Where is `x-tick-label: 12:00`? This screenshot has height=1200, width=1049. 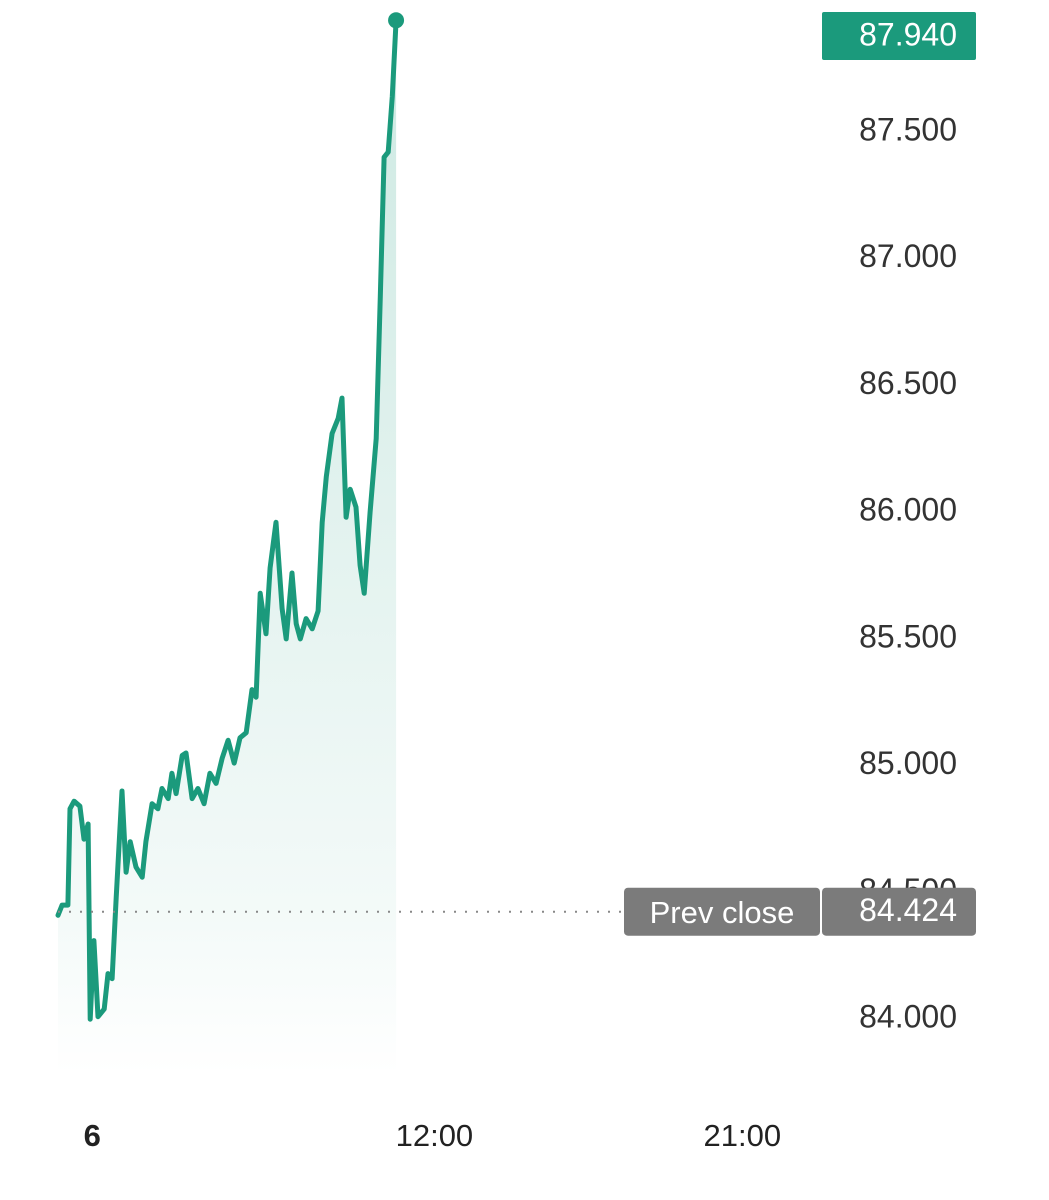
x-tick-label: 12:00 is located at coordinates (435, 1135).